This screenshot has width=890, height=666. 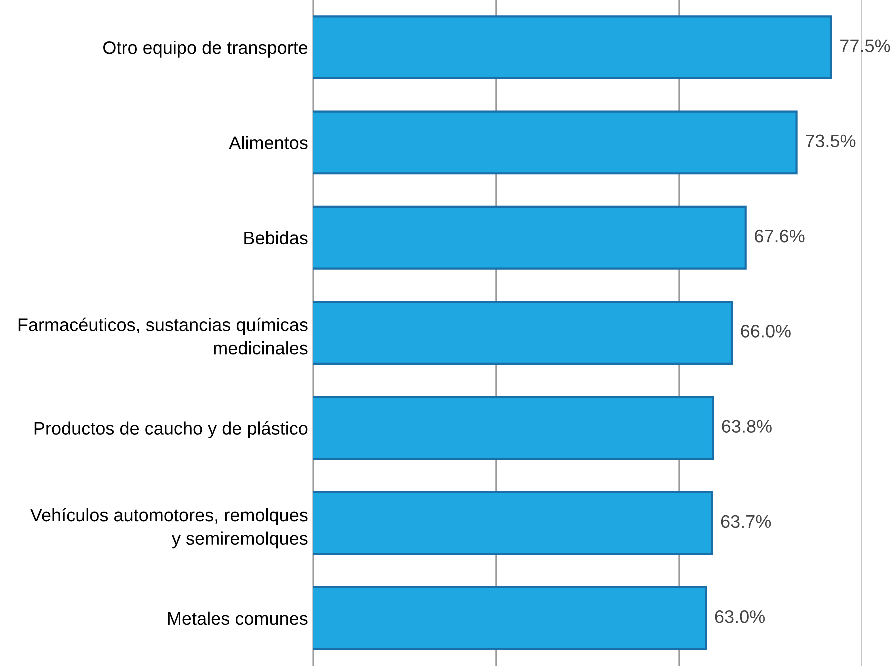 What do you see at coordinates (780, 236) in the screenshot?
I see `data-label: 67.6%` at bounding box center [780, 236].